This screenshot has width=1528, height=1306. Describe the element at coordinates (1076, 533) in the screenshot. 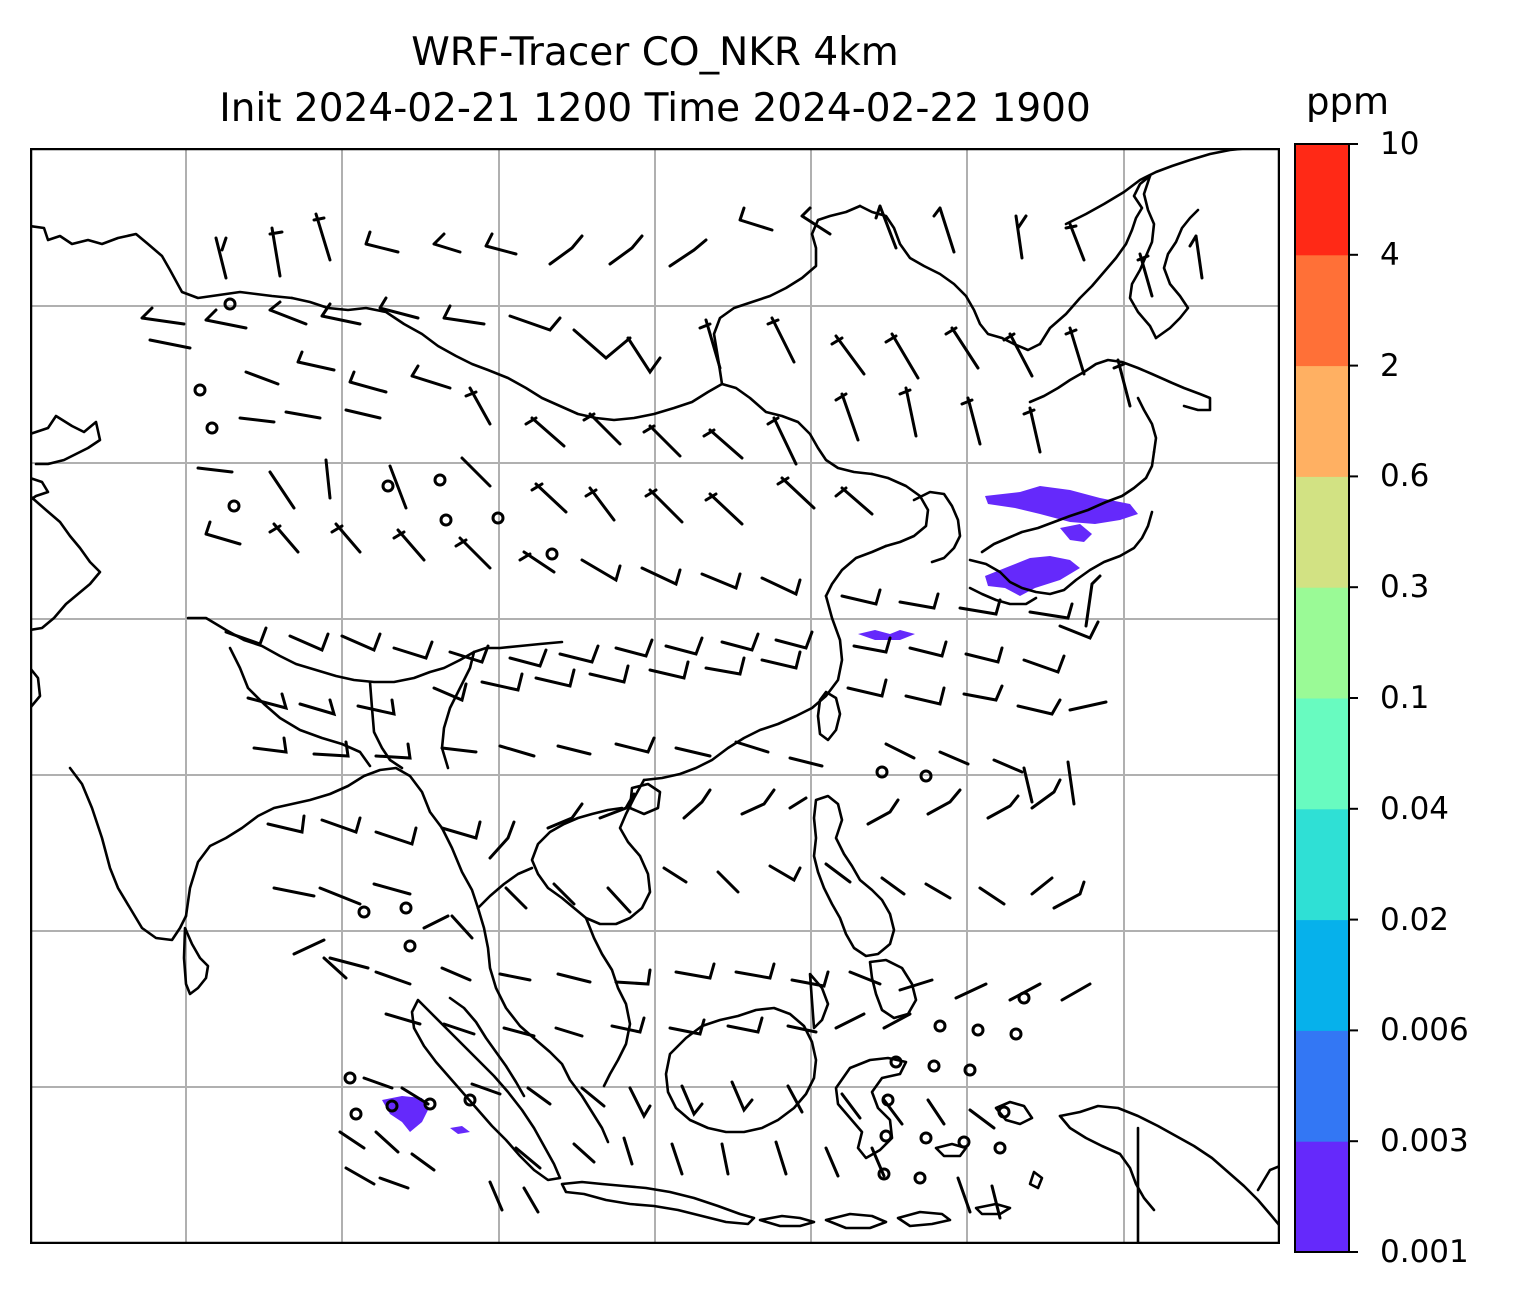

I see `tracer-patch-korea-east` at that location.